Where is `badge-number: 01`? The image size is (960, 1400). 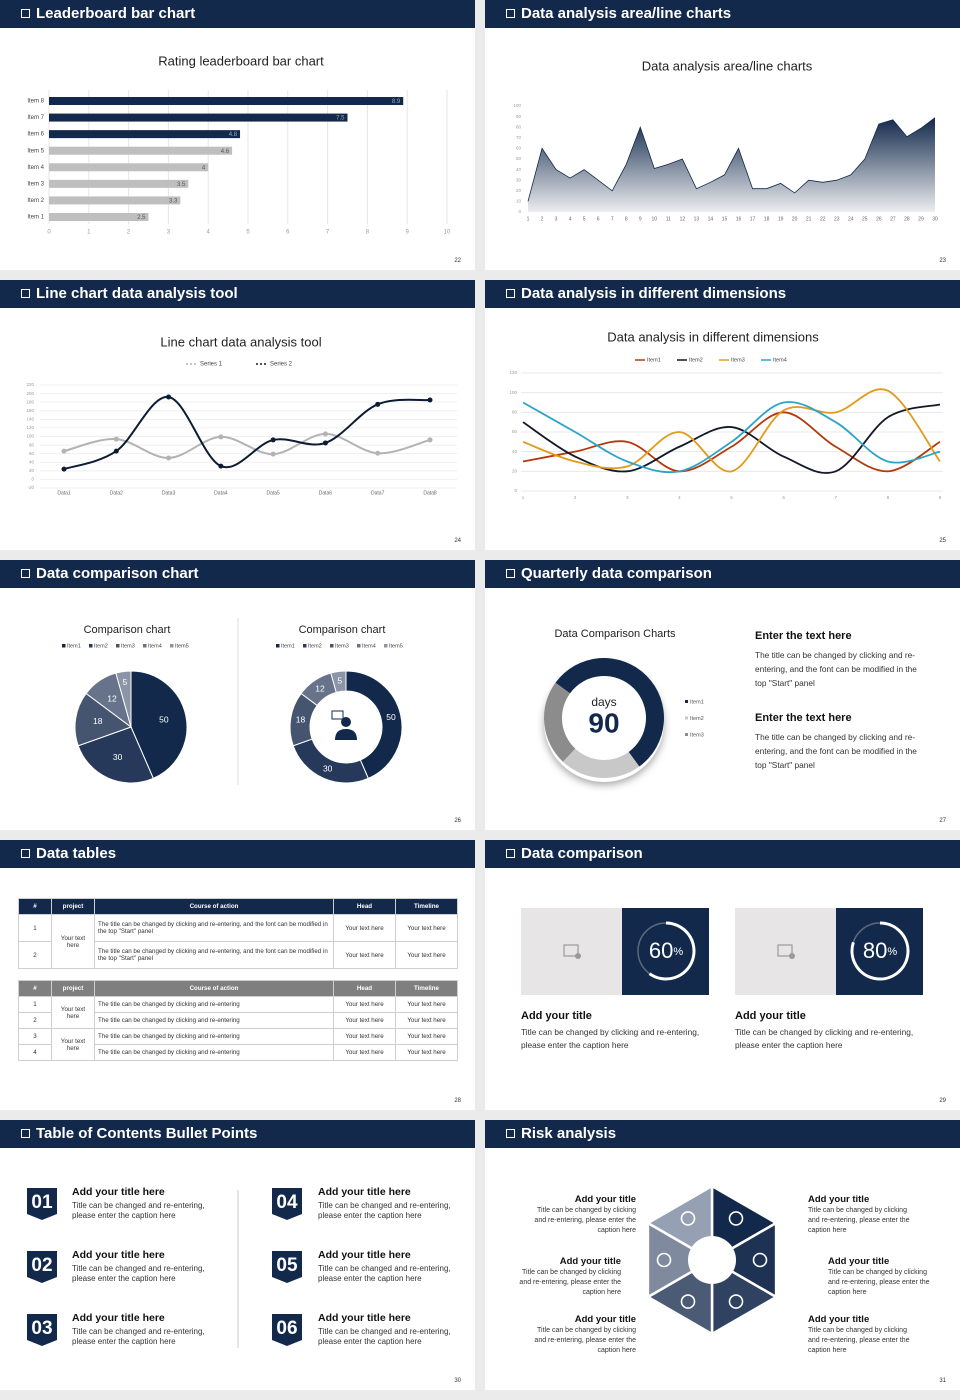 badge-number: 01 is located at coordinates (42, 1202).